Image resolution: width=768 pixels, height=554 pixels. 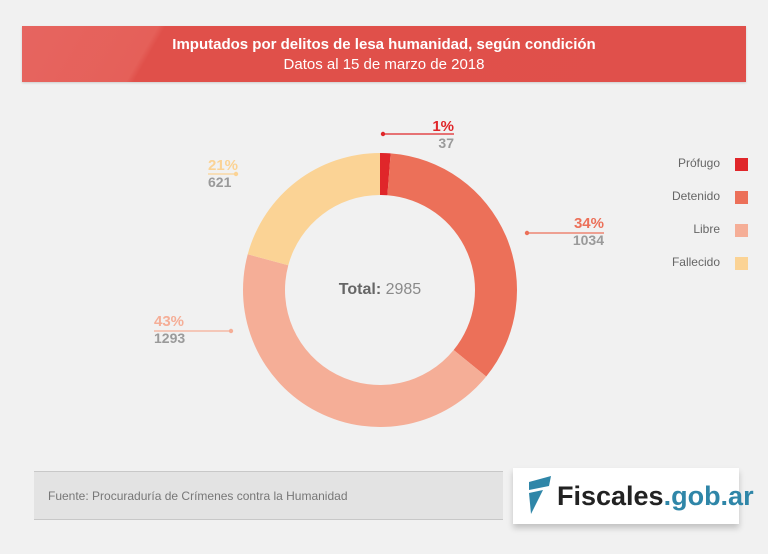 What do you see at coordinates (220, 182) in the screenshot?
I see `count-label: 621` at bounding box center [220, 182].